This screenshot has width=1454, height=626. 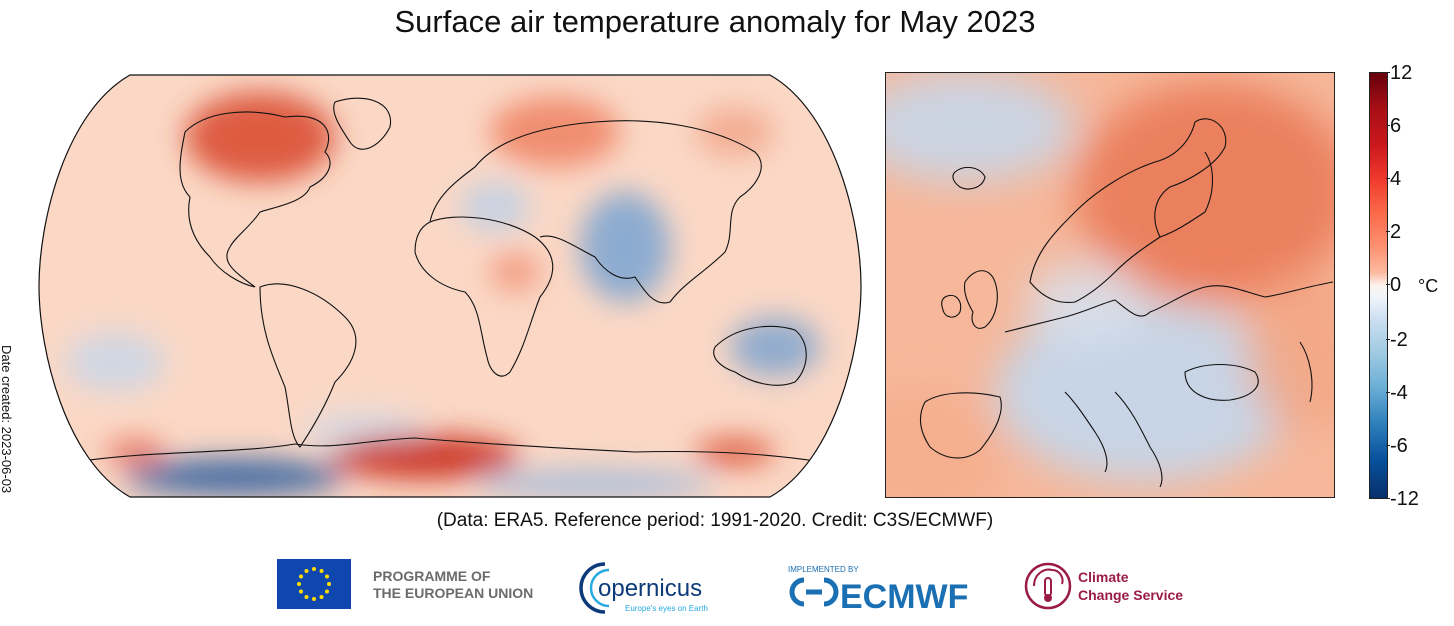 What do you see at coordinates (960, 425) in the screenshot?
I see `coast-iberia` at bounding box center [960, 425].